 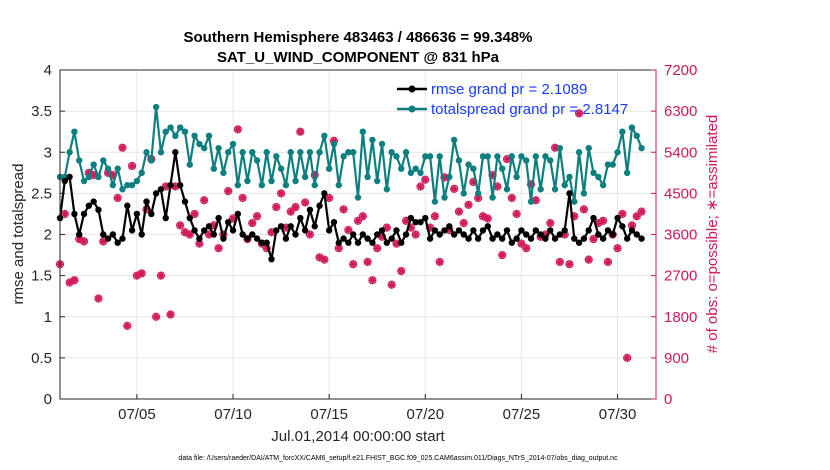 I want to click on y-tick-label: 3, so click(x=48, y=152).